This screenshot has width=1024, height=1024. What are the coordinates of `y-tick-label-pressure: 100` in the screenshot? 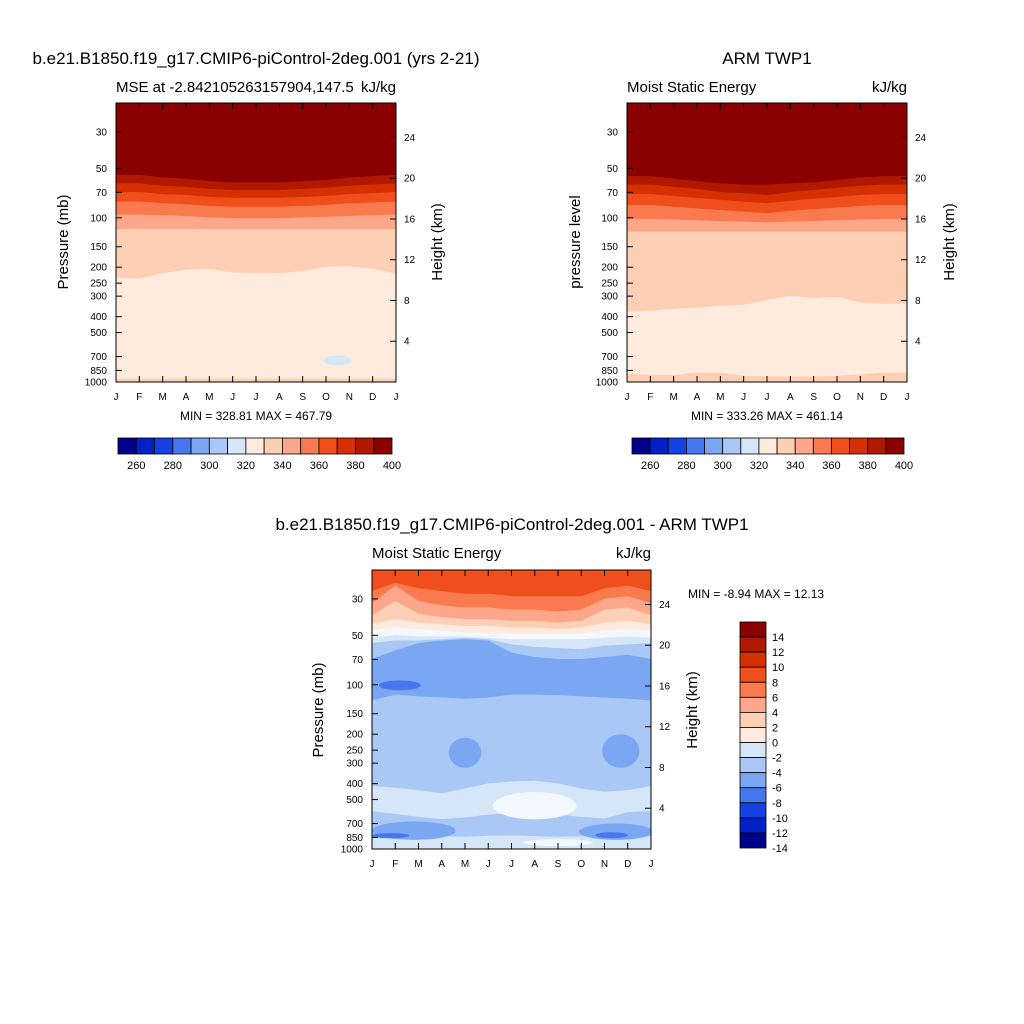 It's located at (98, 218).